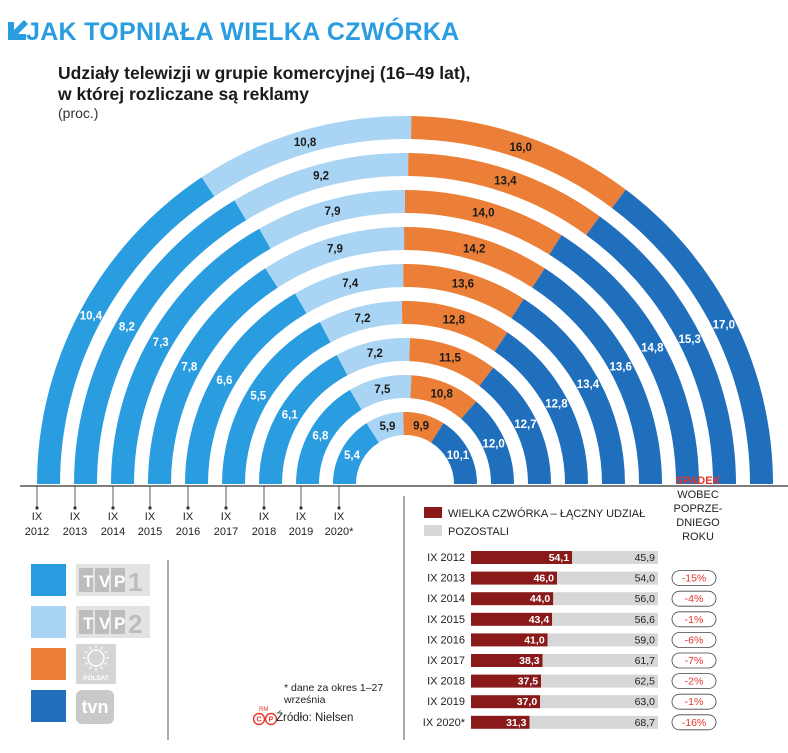  I want to click on bar-row-label: IX 2018, so click(446, 682).